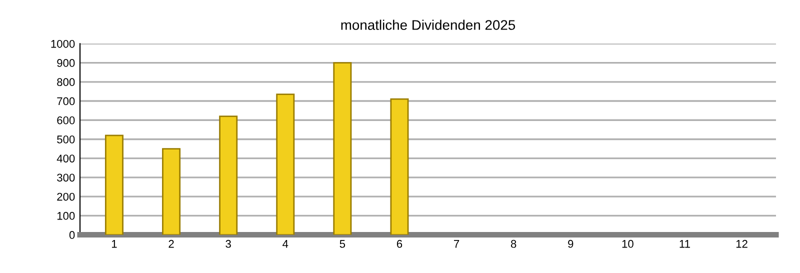 The width and height of the screenshot is (800, 273). What do you see at coordinates (513, 244) in the screenshot?
I see `x-tick-label: 8` at bounding box center [513, 244].